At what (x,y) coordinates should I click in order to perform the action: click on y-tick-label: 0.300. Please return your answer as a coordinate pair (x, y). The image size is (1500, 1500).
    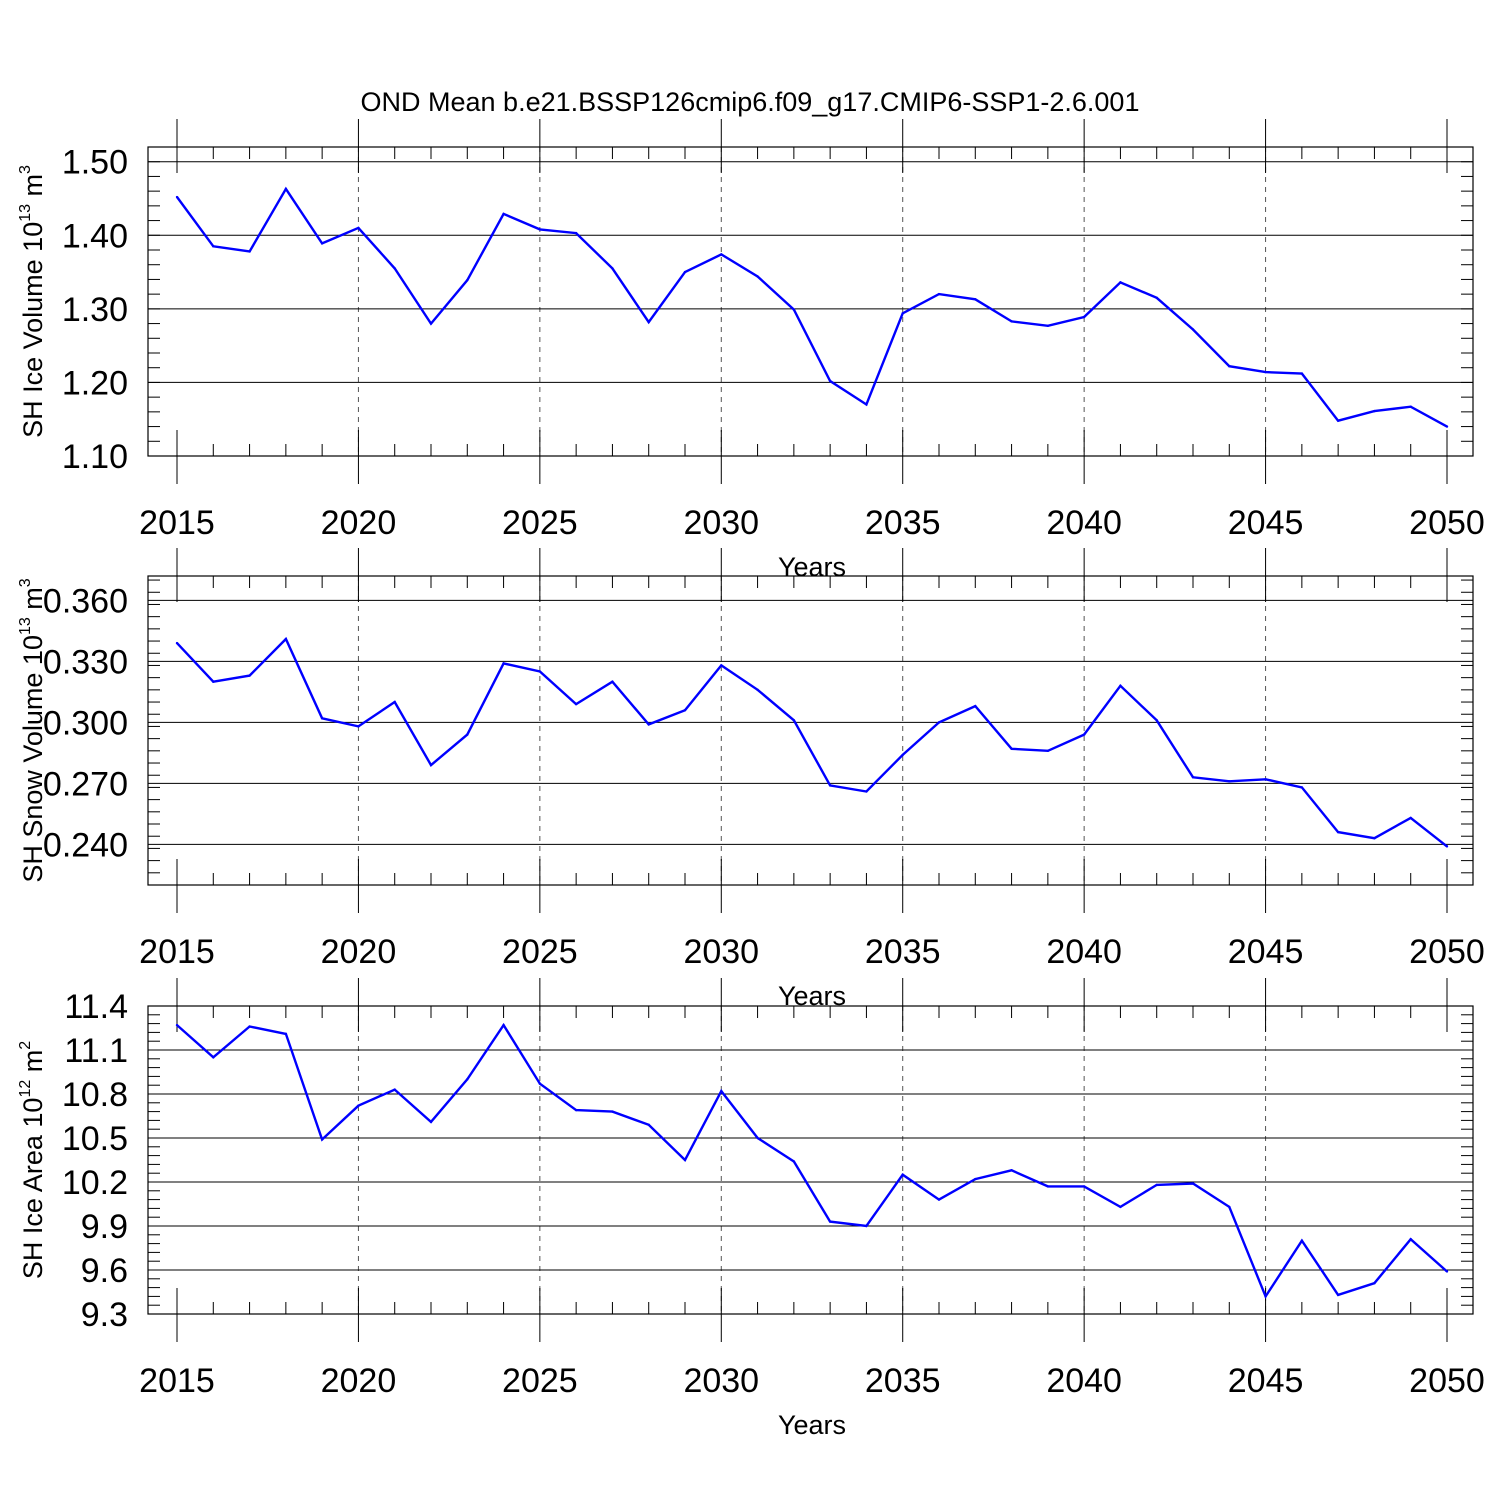
    Looking at the image, I should click on (85, 723).